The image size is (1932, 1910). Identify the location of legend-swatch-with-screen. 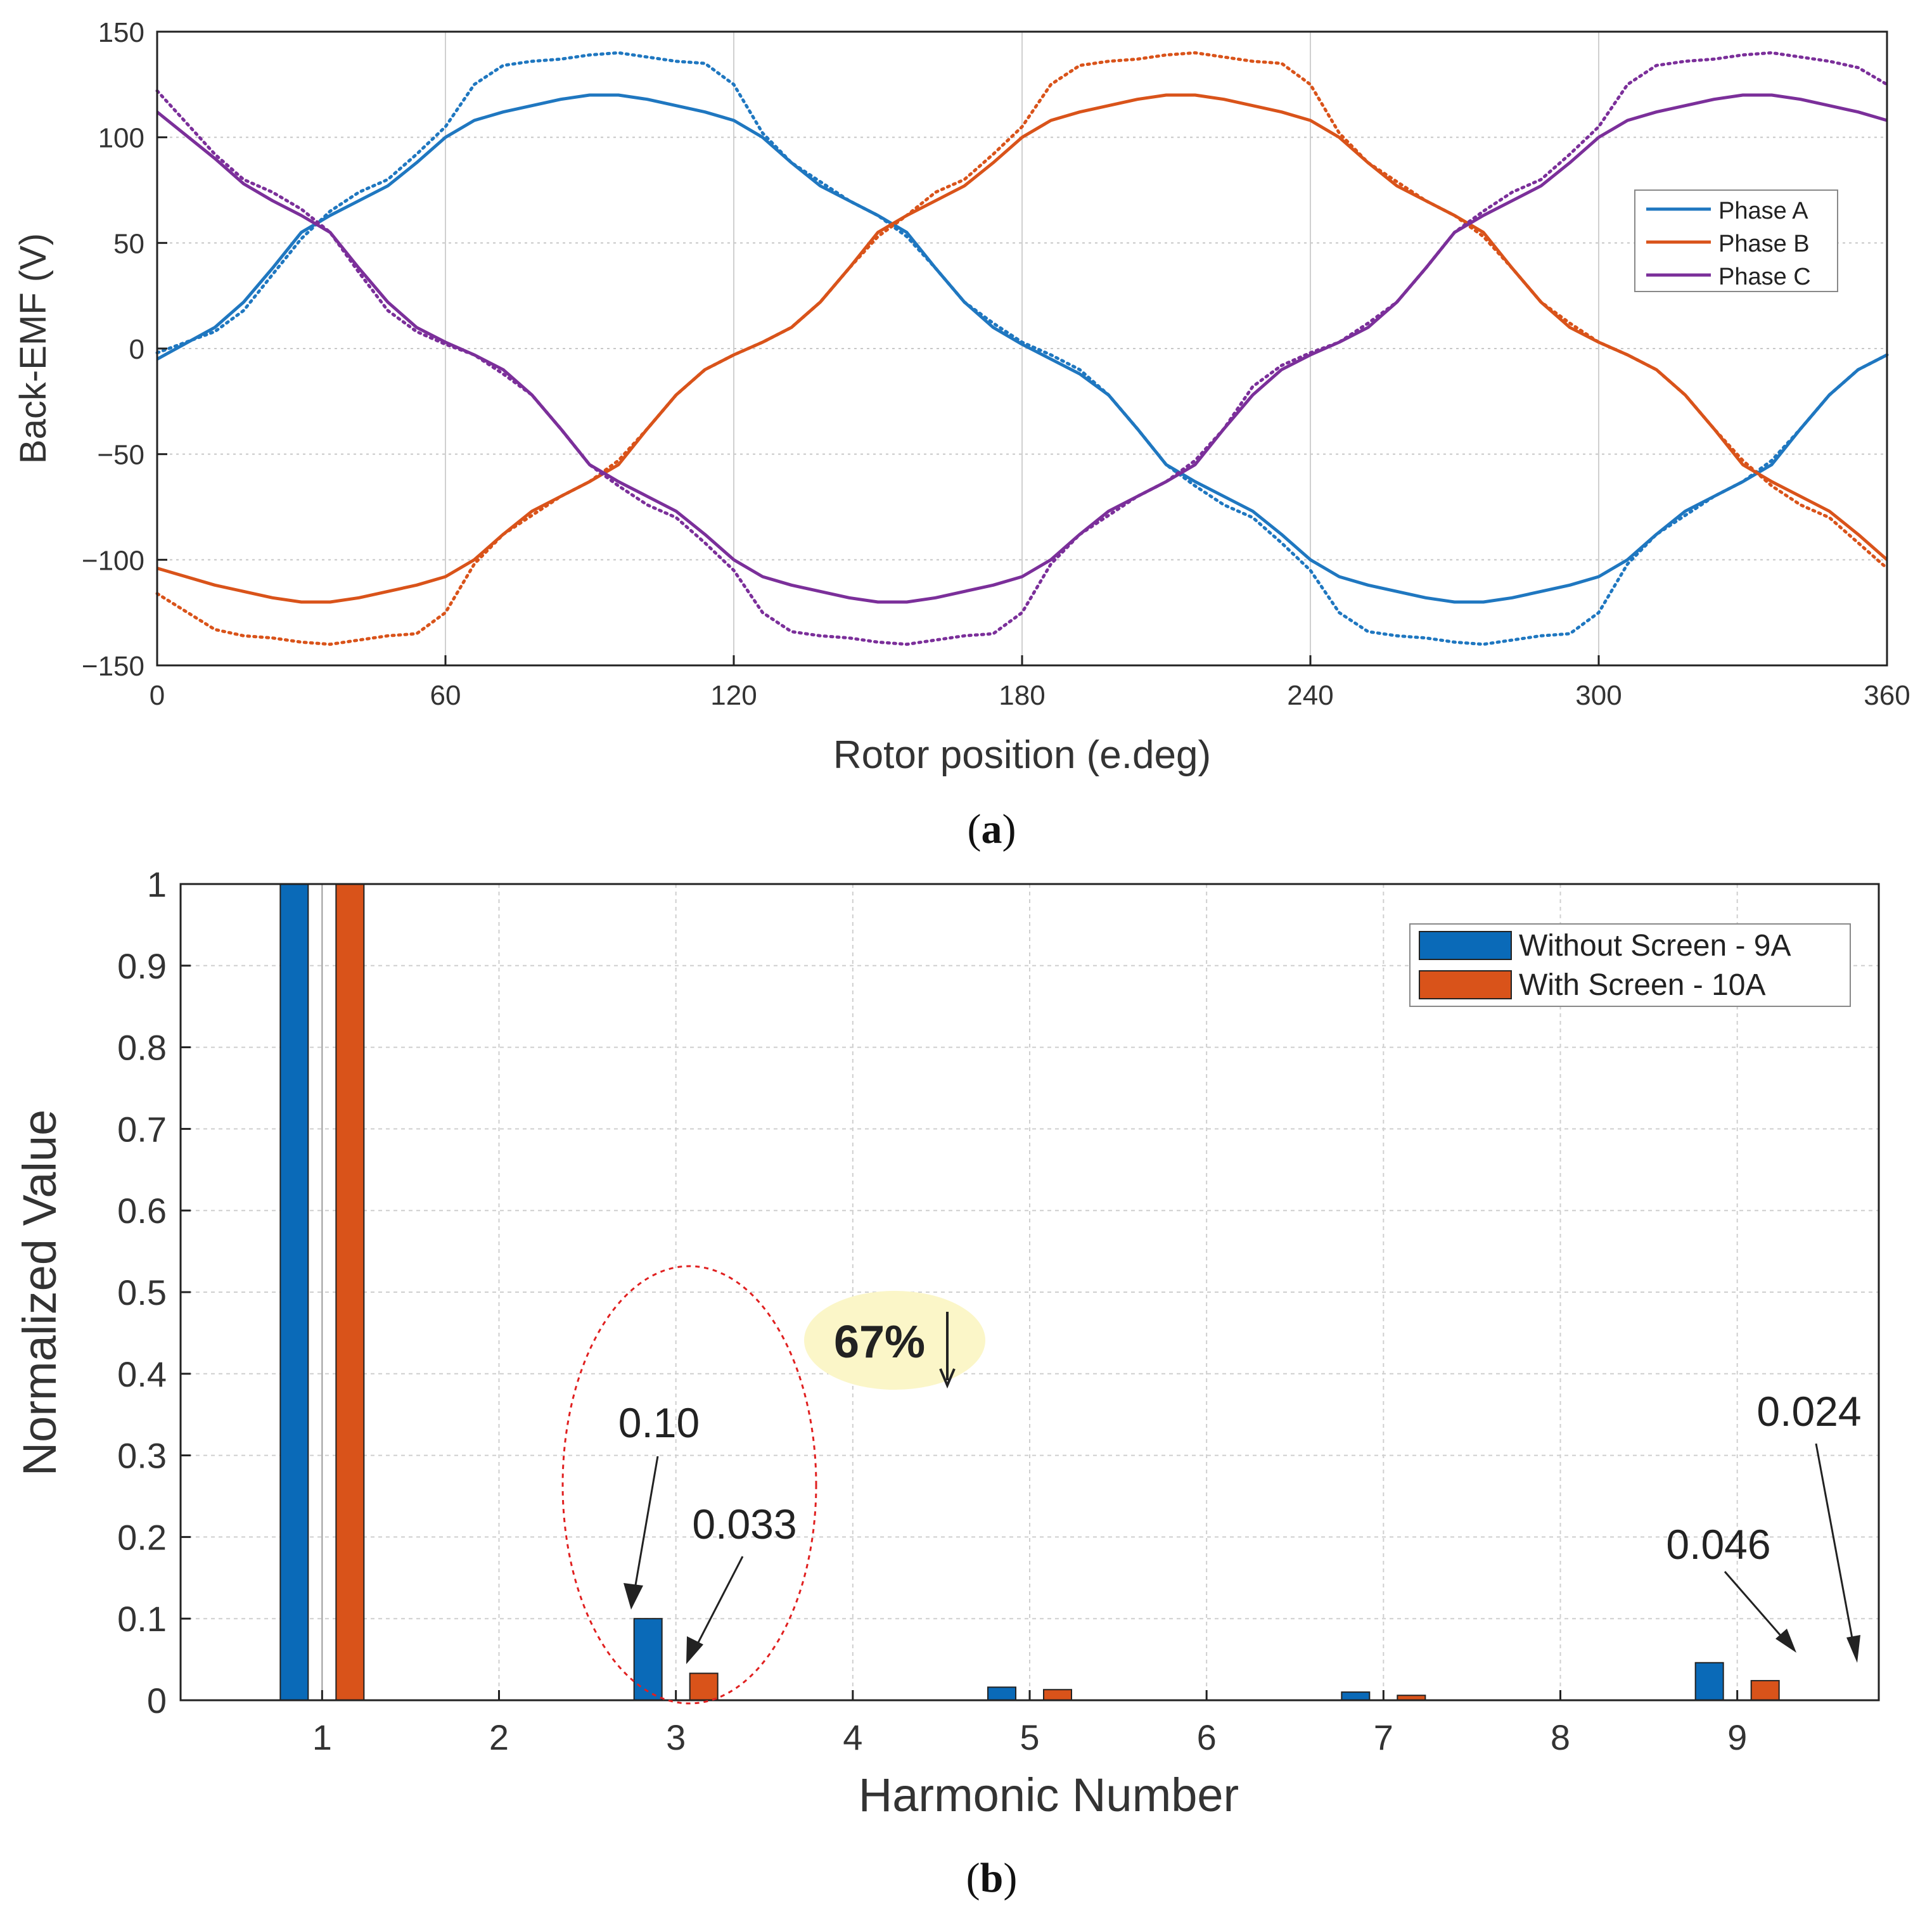
(1465, 984).